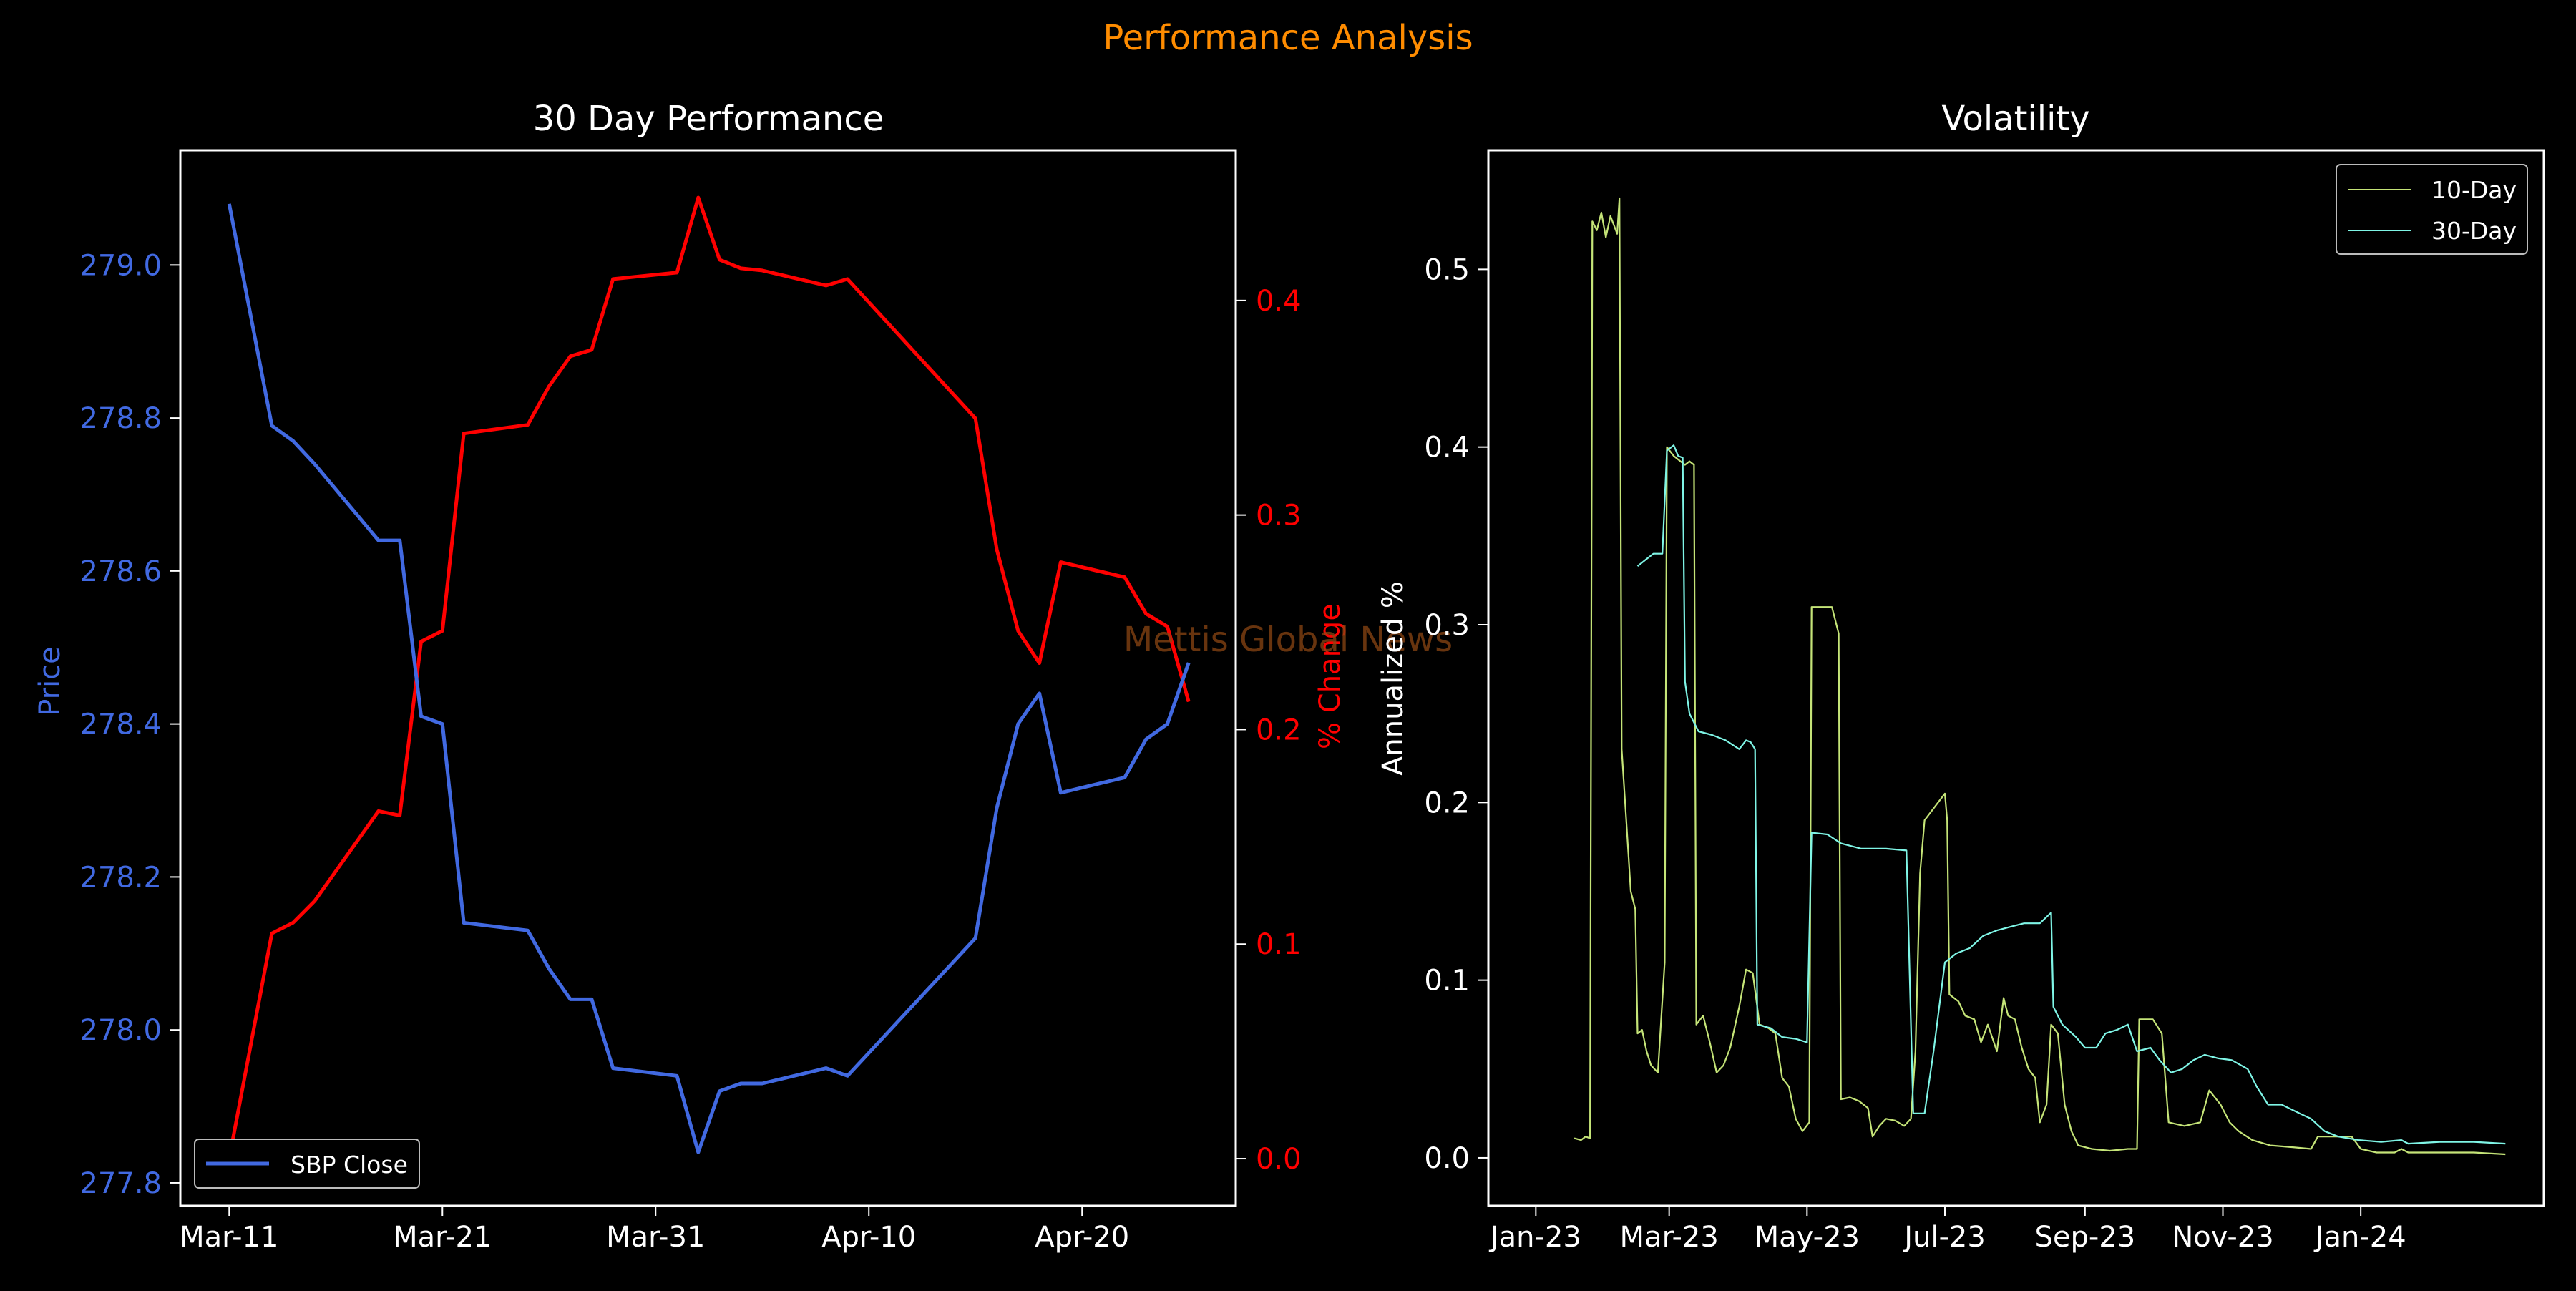 The height and width of the screenshot is (1291, 2576). I want to click on price-tick-label: 278.0, so click(120, 1030).